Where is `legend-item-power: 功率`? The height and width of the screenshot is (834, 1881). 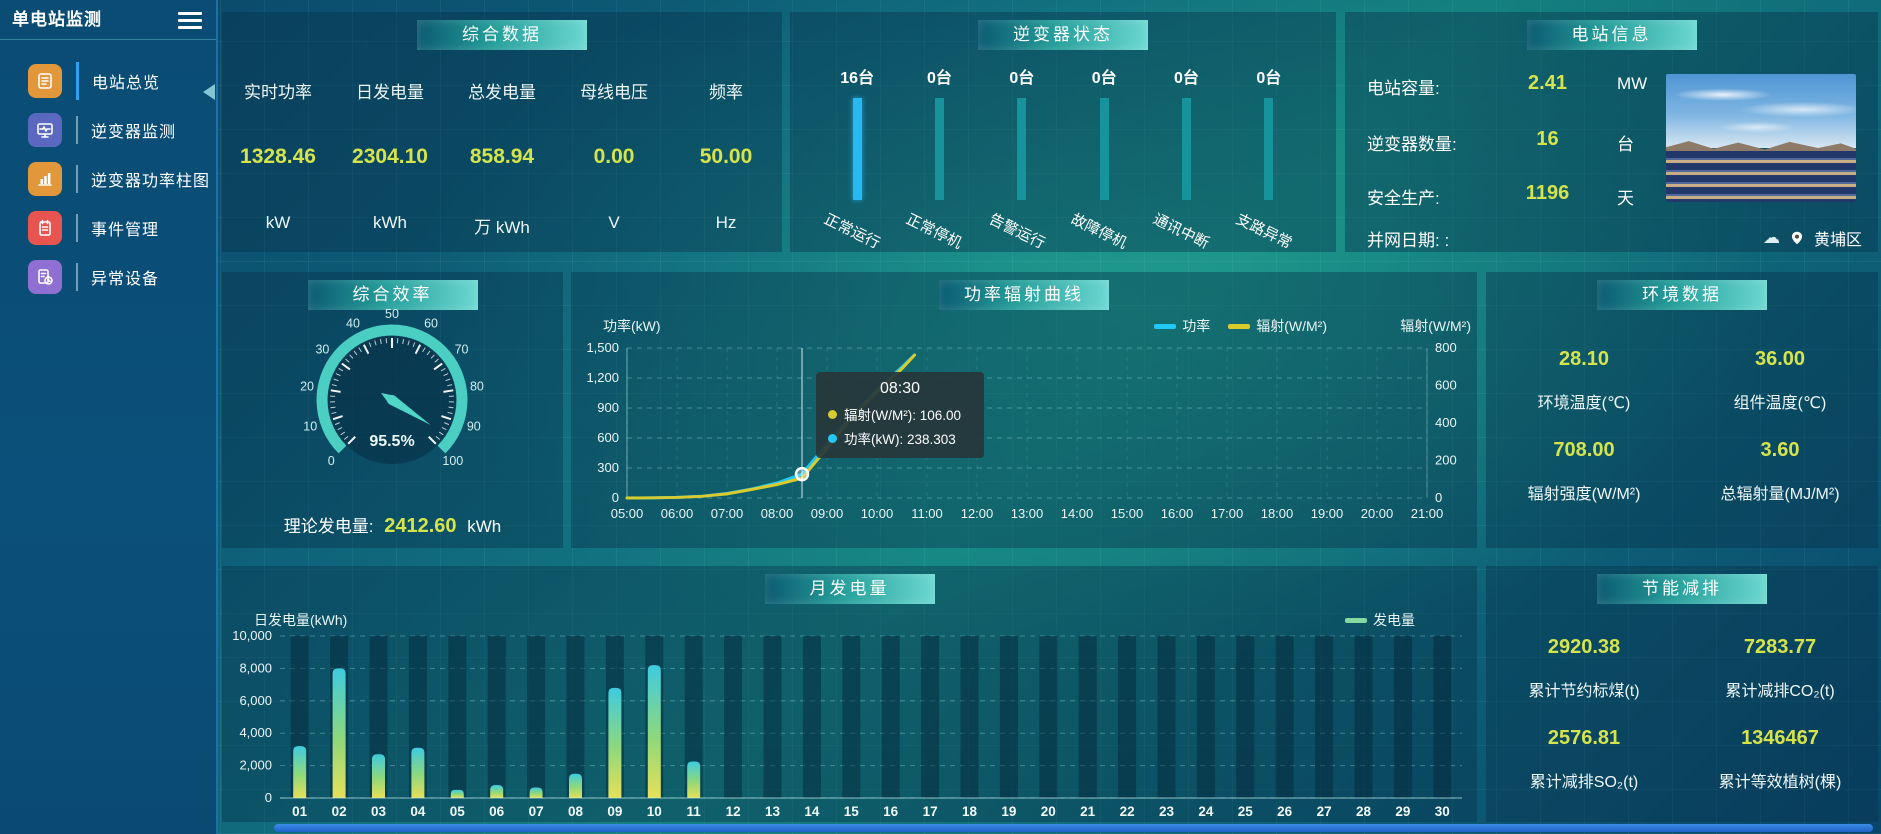
legend-item-power: 功率 is located at coordinates (1182, 326).